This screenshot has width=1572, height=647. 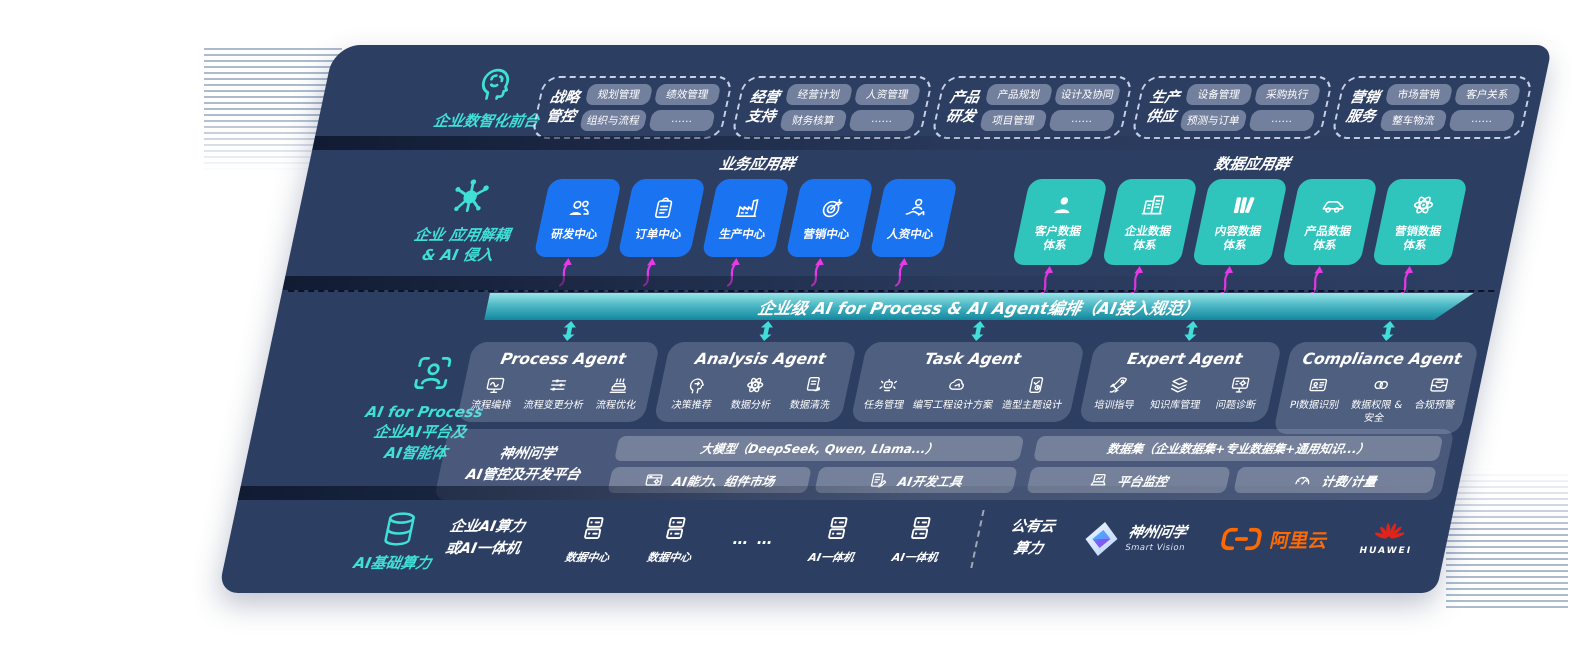 What do you see at coordinates (962, 107) in the screenshot?
I see `group-title: 产品 研发` at bounding box center [962, 107].